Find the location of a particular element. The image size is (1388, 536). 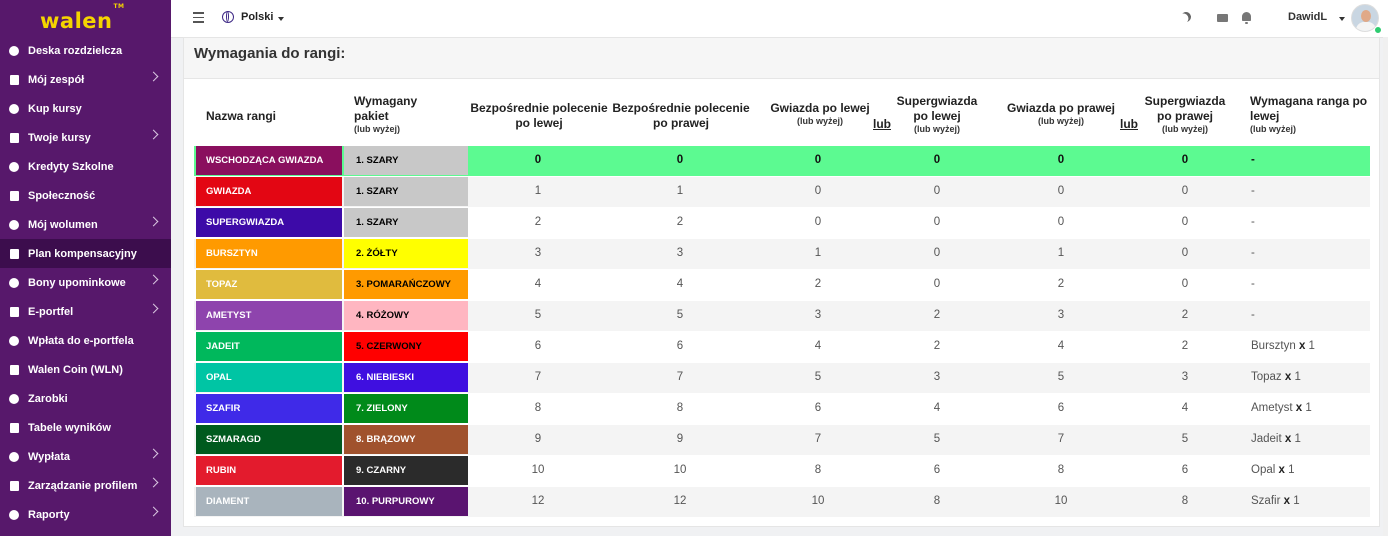

rank-name-cell: Topaz is located at coordinates (269, 284).